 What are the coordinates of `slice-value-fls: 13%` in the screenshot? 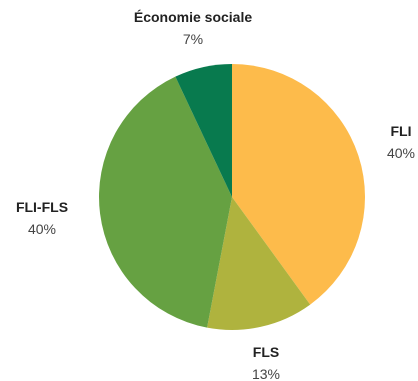 It's located at (266, 373).